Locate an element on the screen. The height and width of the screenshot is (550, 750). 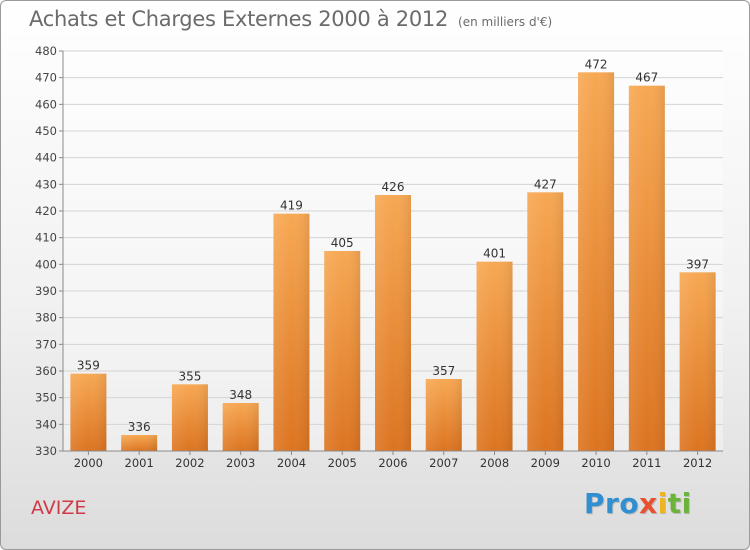
x-tick-label: 2001 is located at coordinates (139, 463).